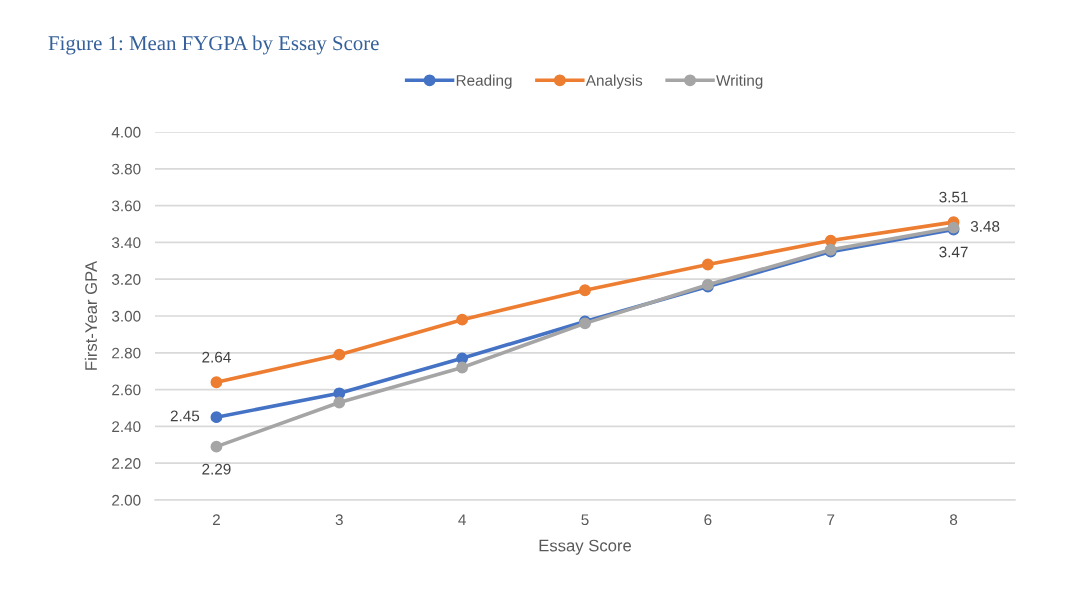  Describe the element at coordinates (126, 353) in the screenshot. I see `y-tick-label: 2.80` at that location.